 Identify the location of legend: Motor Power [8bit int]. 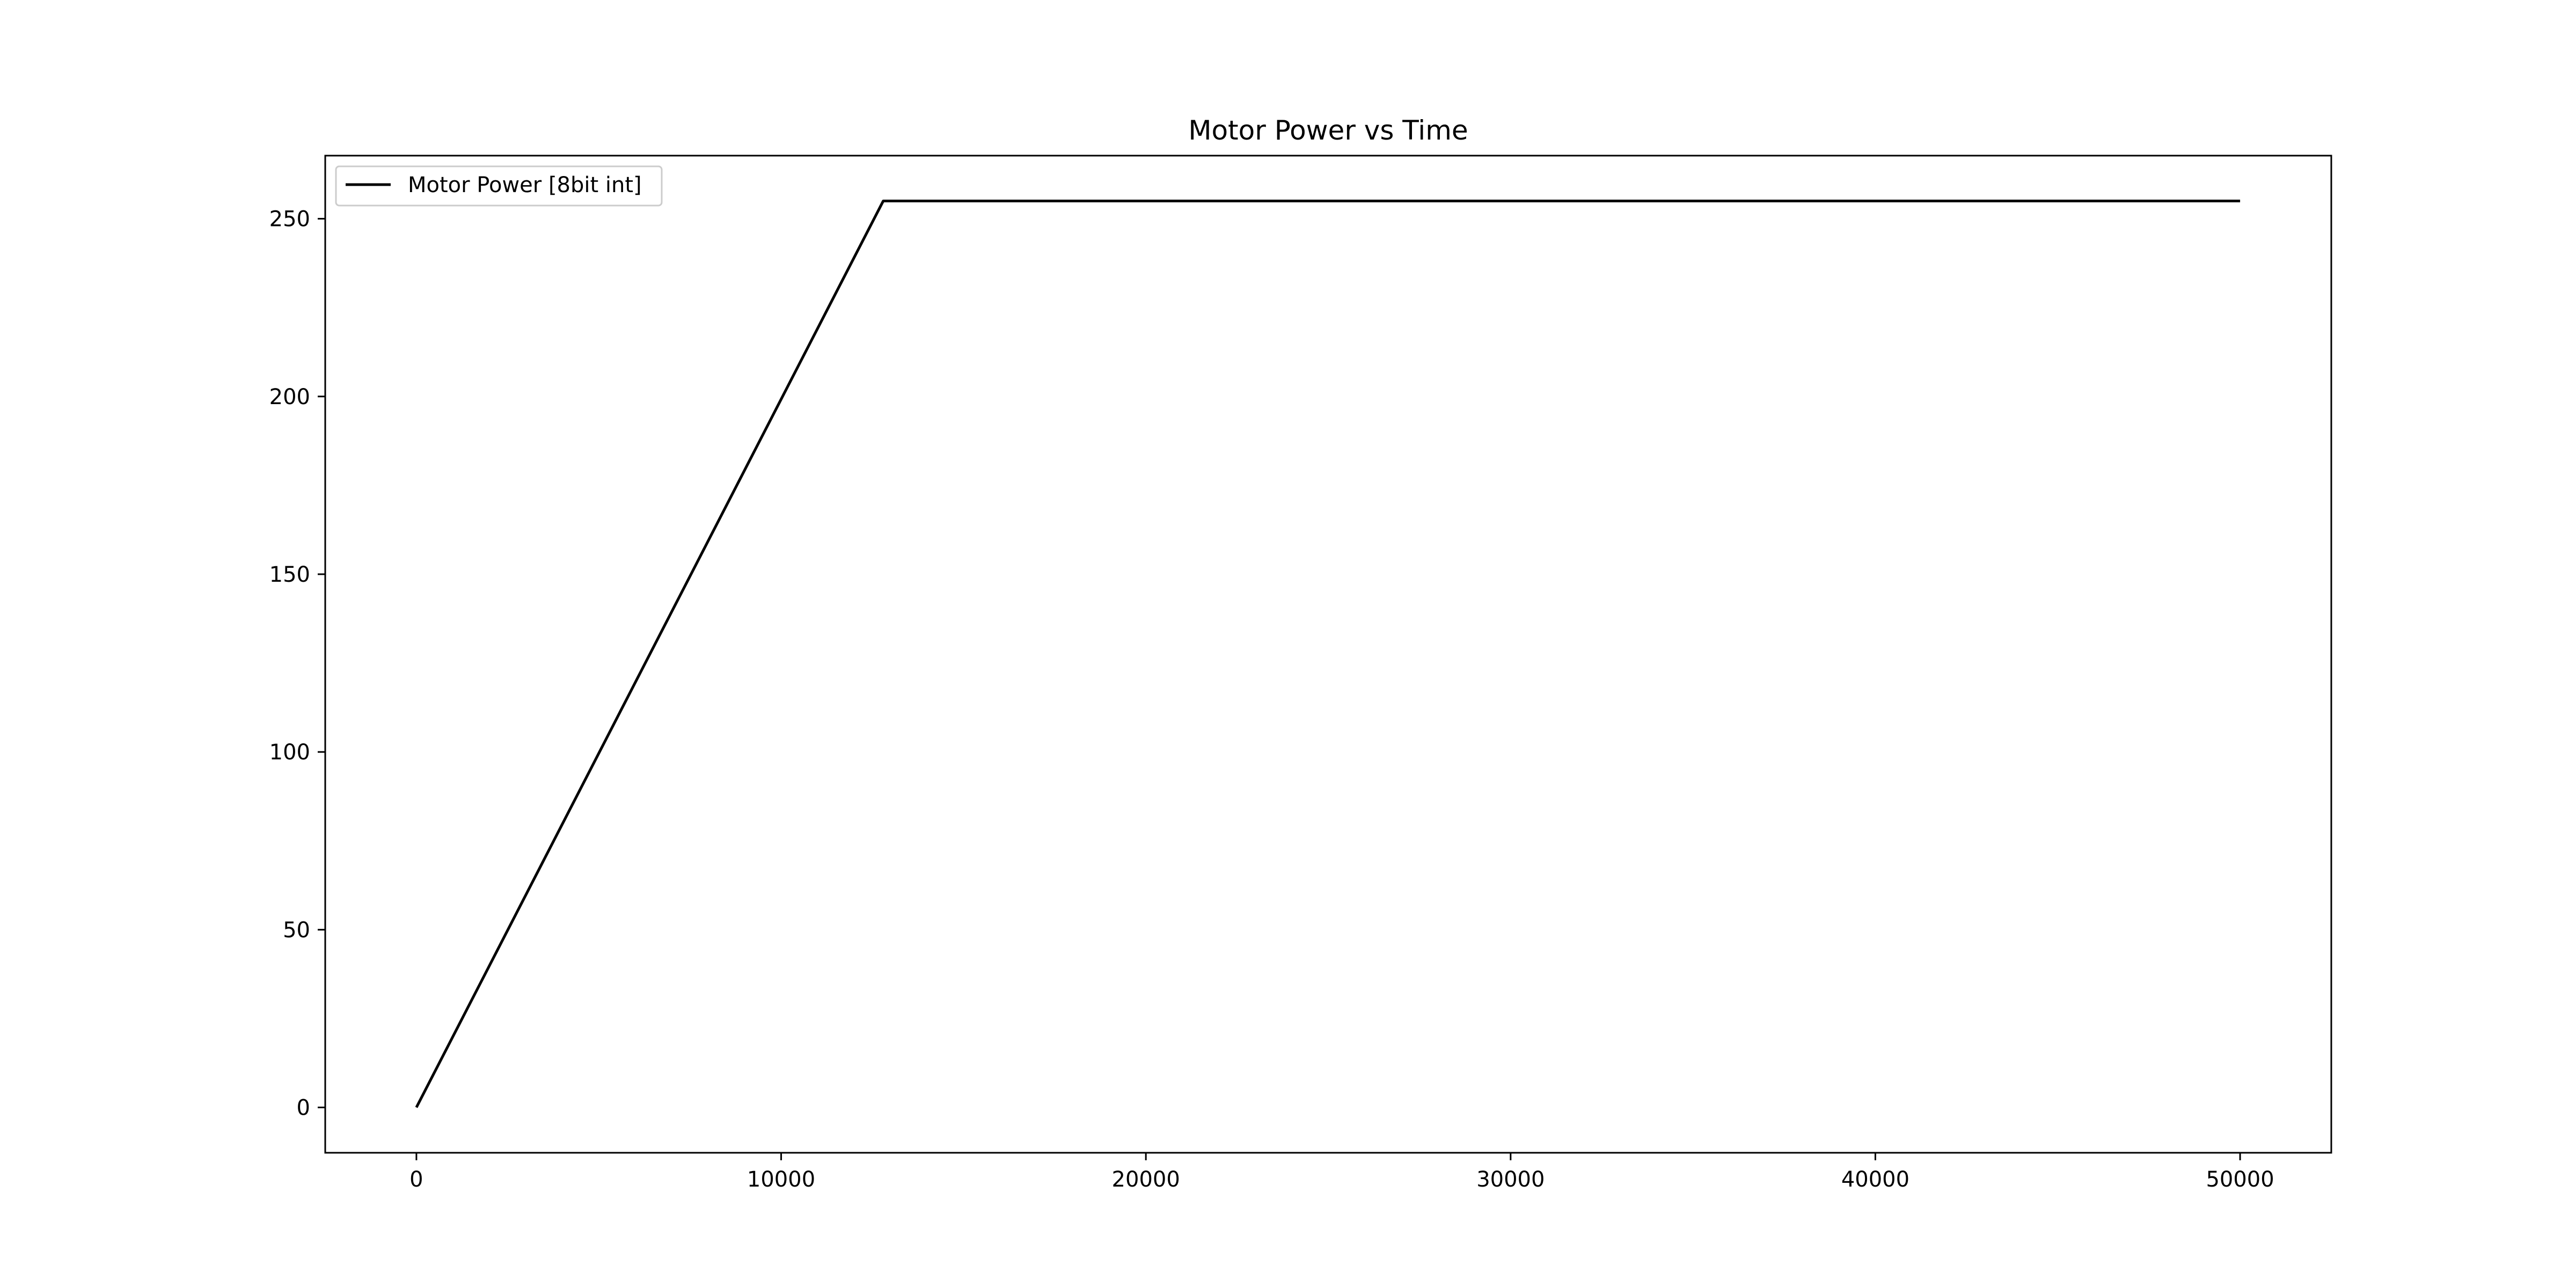
(499, 186).